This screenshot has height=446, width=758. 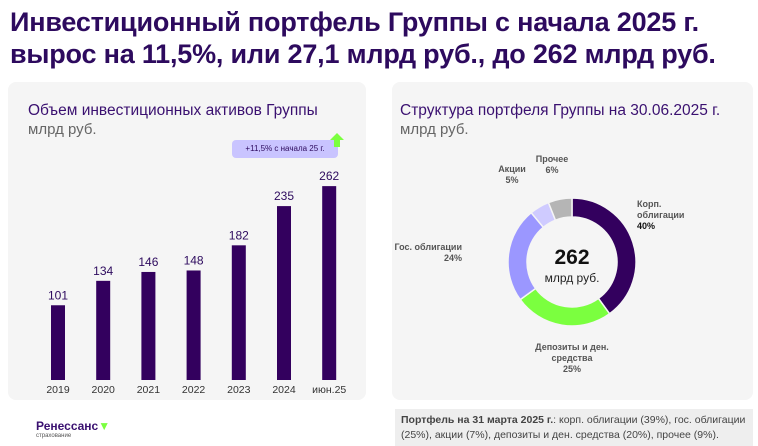 What do you see at coordinates (62, 129) in the screenshot?
I see `bar-chart-subtitle: млрд руб.` at bounding box center [62, 129].